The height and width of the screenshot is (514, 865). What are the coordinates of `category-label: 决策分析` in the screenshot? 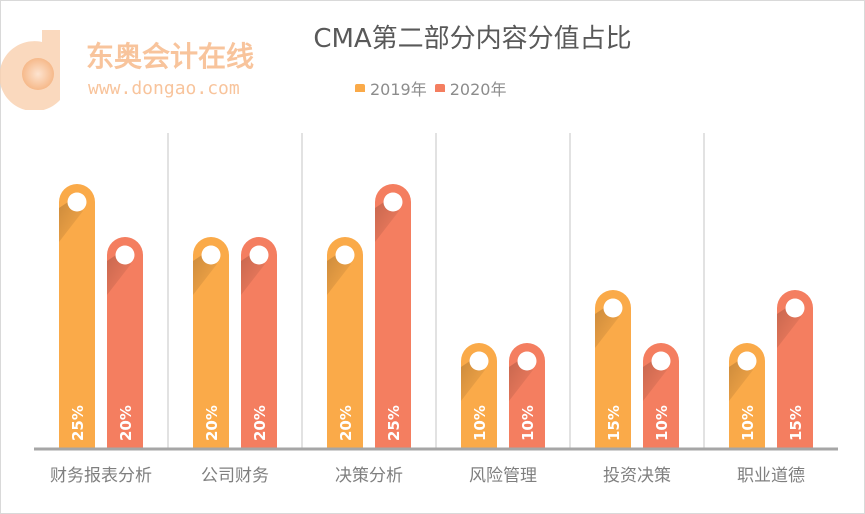 It's located at (369, 476).